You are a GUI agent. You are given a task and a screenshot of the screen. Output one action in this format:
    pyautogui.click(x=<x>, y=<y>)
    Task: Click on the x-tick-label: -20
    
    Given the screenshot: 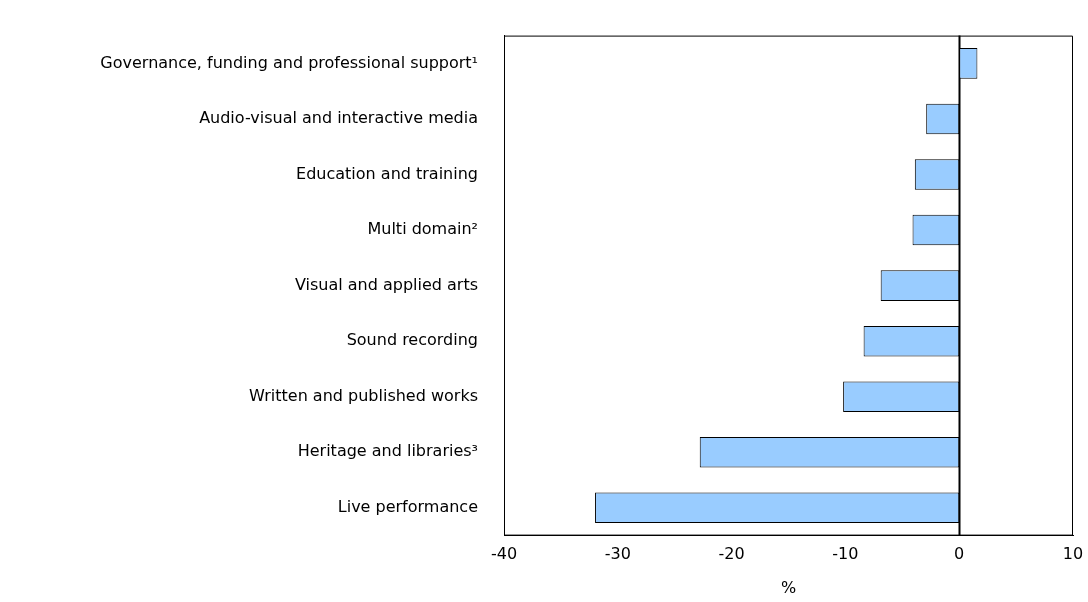 What is the action you would take?
    pyautogui.click(x=731, y=554)
    